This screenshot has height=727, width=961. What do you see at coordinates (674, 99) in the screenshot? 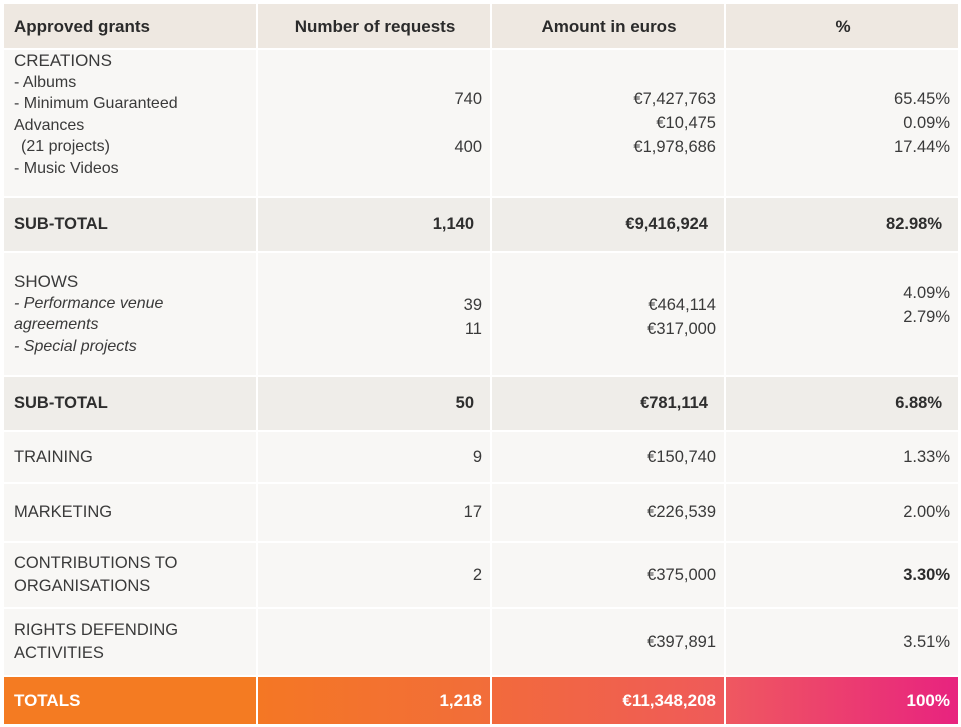
I see `creations-amount-albums: €7,427,763` at bounding box center [674, 99].